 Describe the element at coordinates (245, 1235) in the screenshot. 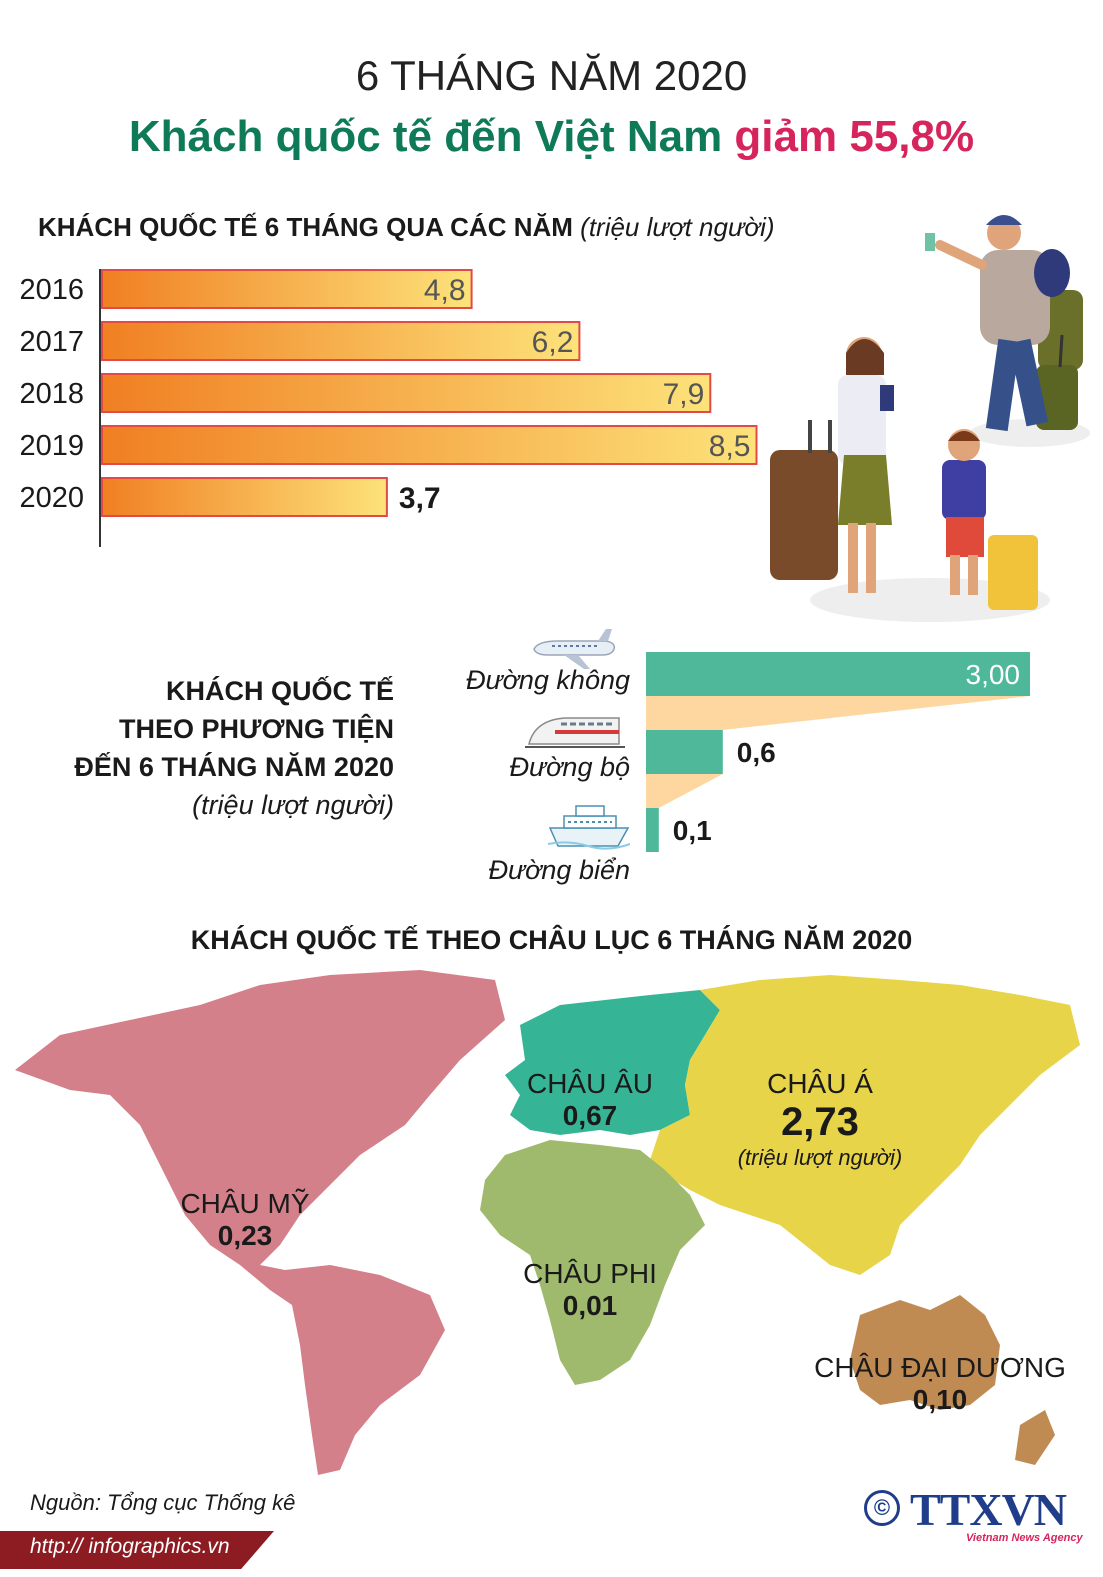

I see `americas-value: 0,23` at that location.